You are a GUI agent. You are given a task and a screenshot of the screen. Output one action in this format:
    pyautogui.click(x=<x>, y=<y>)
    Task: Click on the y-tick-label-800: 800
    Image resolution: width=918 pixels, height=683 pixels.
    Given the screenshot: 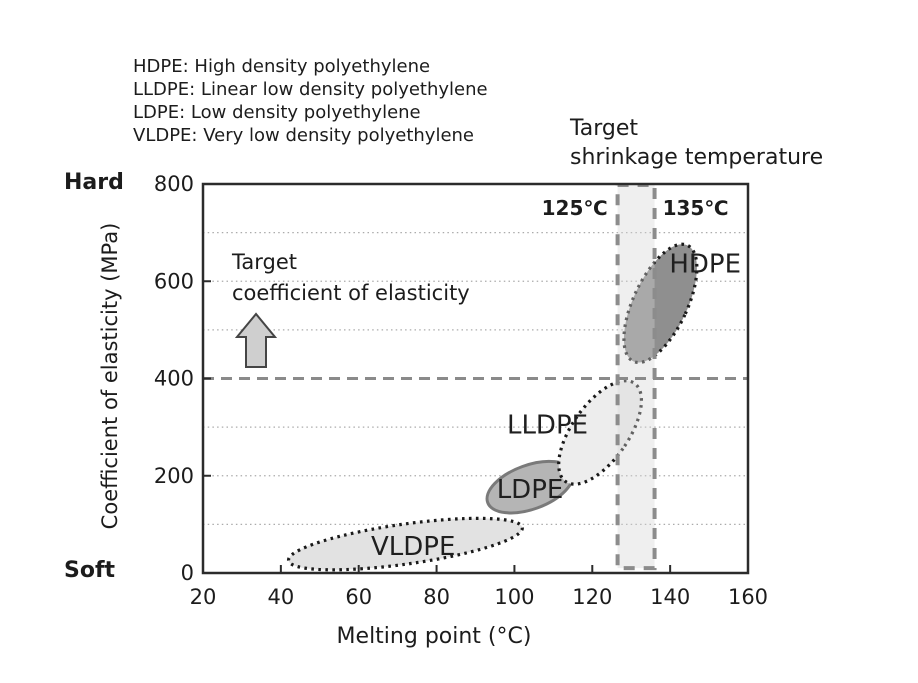 What is the action you would take?
    pyautogui.click(x=174, y=184)
    